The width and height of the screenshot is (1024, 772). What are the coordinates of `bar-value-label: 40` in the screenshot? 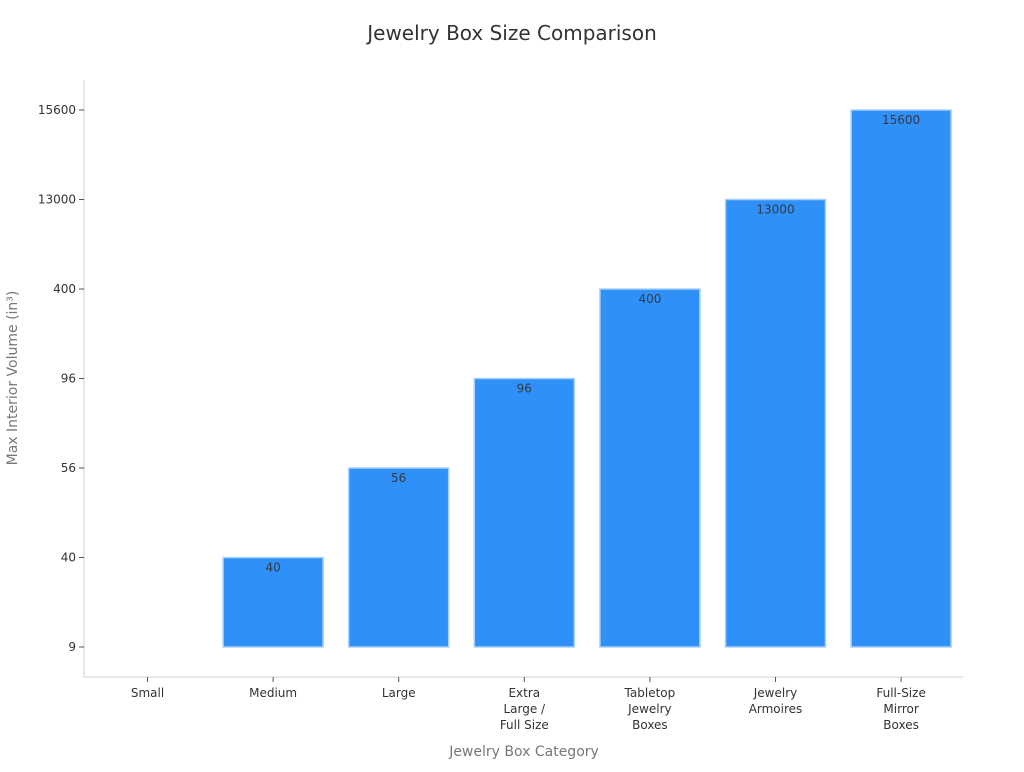 It's located at (272, 568).